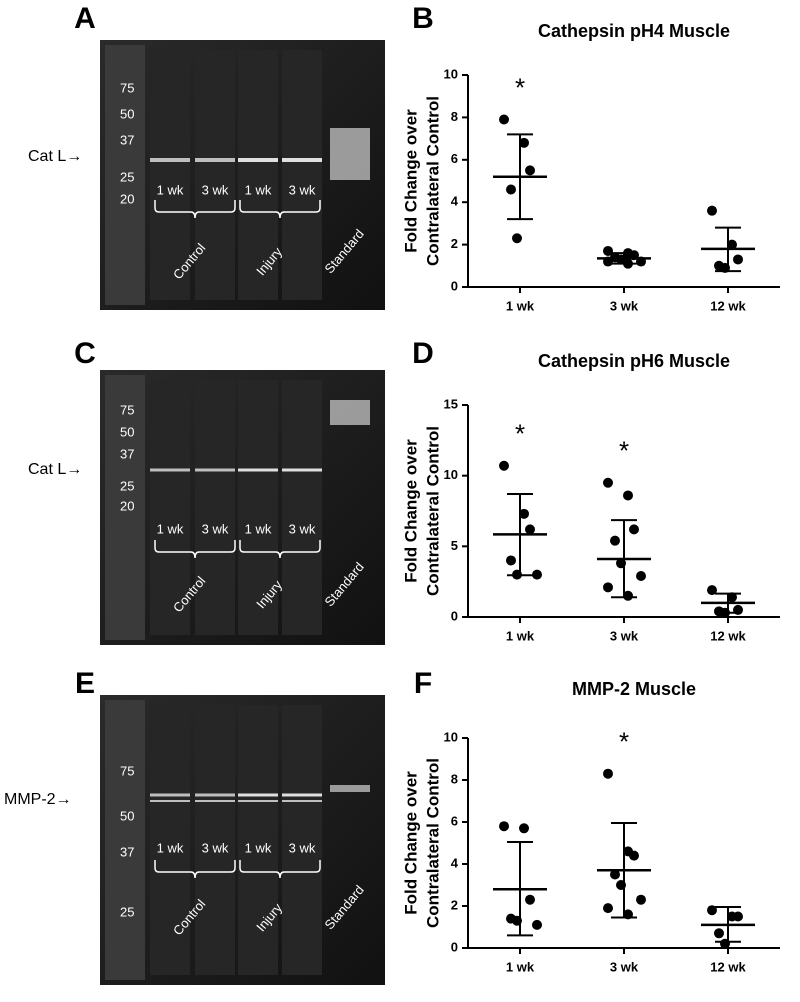 This screenshot has width=800, height=1002. What do you see at coordinates (454, 158) in the screenshot?
I see `y-tick-label: 6` at bounding box center [454, 158].